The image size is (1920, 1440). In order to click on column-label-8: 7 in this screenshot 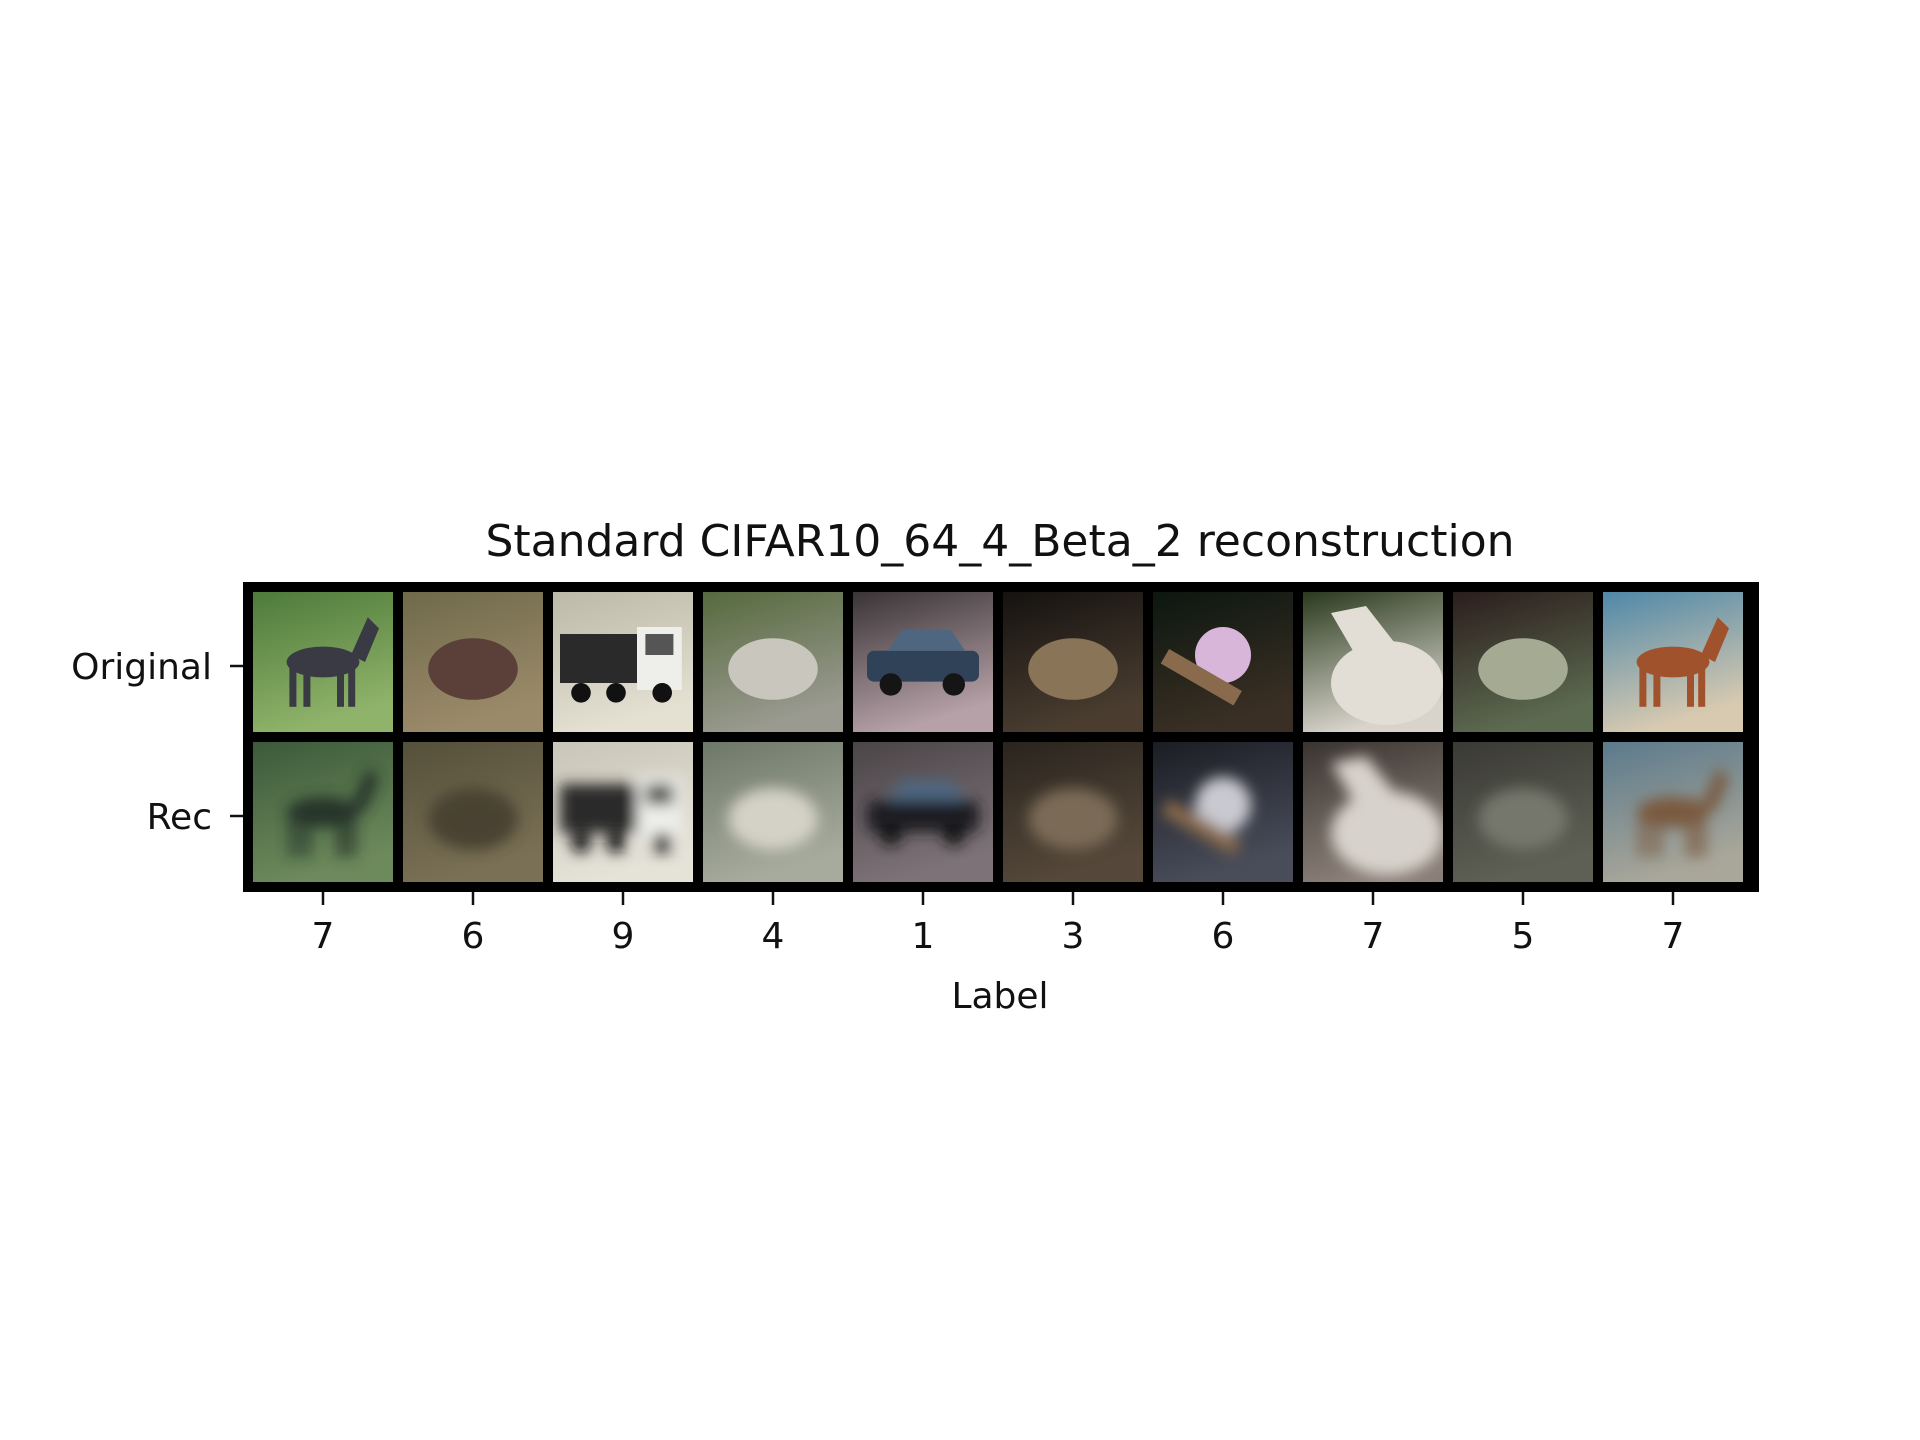, I will do `click(1373, 936)`.